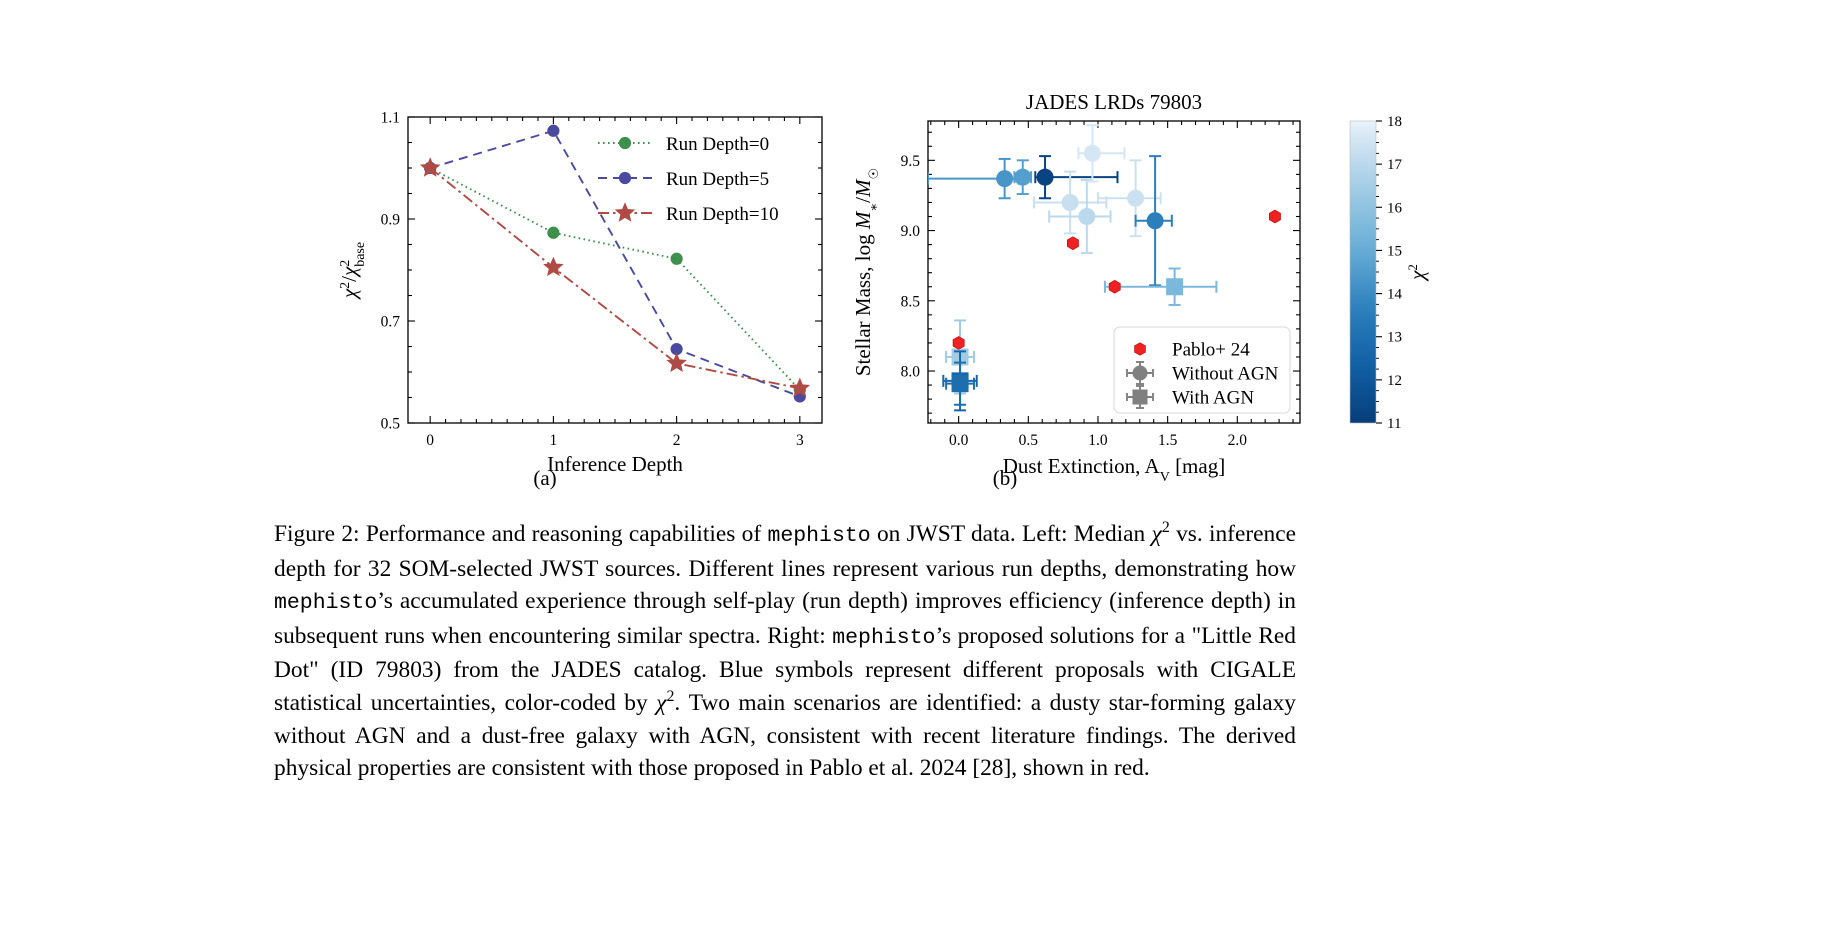 The width and height of the screenshot is (1836, 950). I want to click on panel-b-title: JADES LRDs 79803, so click(1114, 102).